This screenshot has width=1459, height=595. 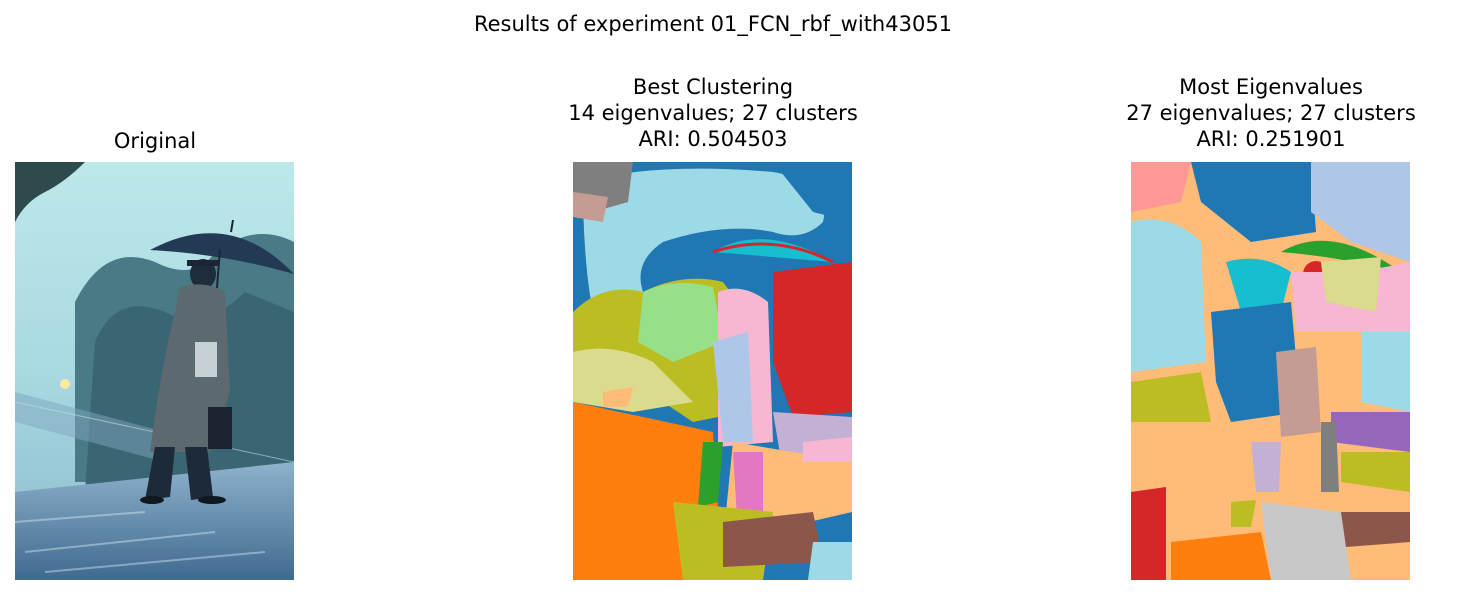 What do you see at coordinates (713, 139) in the screenshot?
I see `panel-title-line: ARI: 0.504503` at bounding box center [713, 139].